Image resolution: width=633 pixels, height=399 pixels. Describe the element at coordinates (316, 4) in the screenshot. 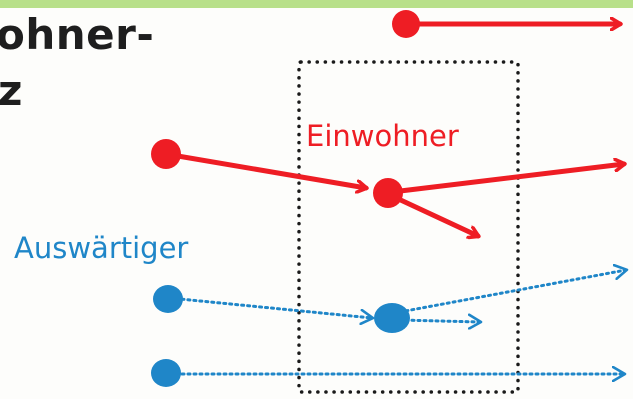

I see `top-band` at that location.